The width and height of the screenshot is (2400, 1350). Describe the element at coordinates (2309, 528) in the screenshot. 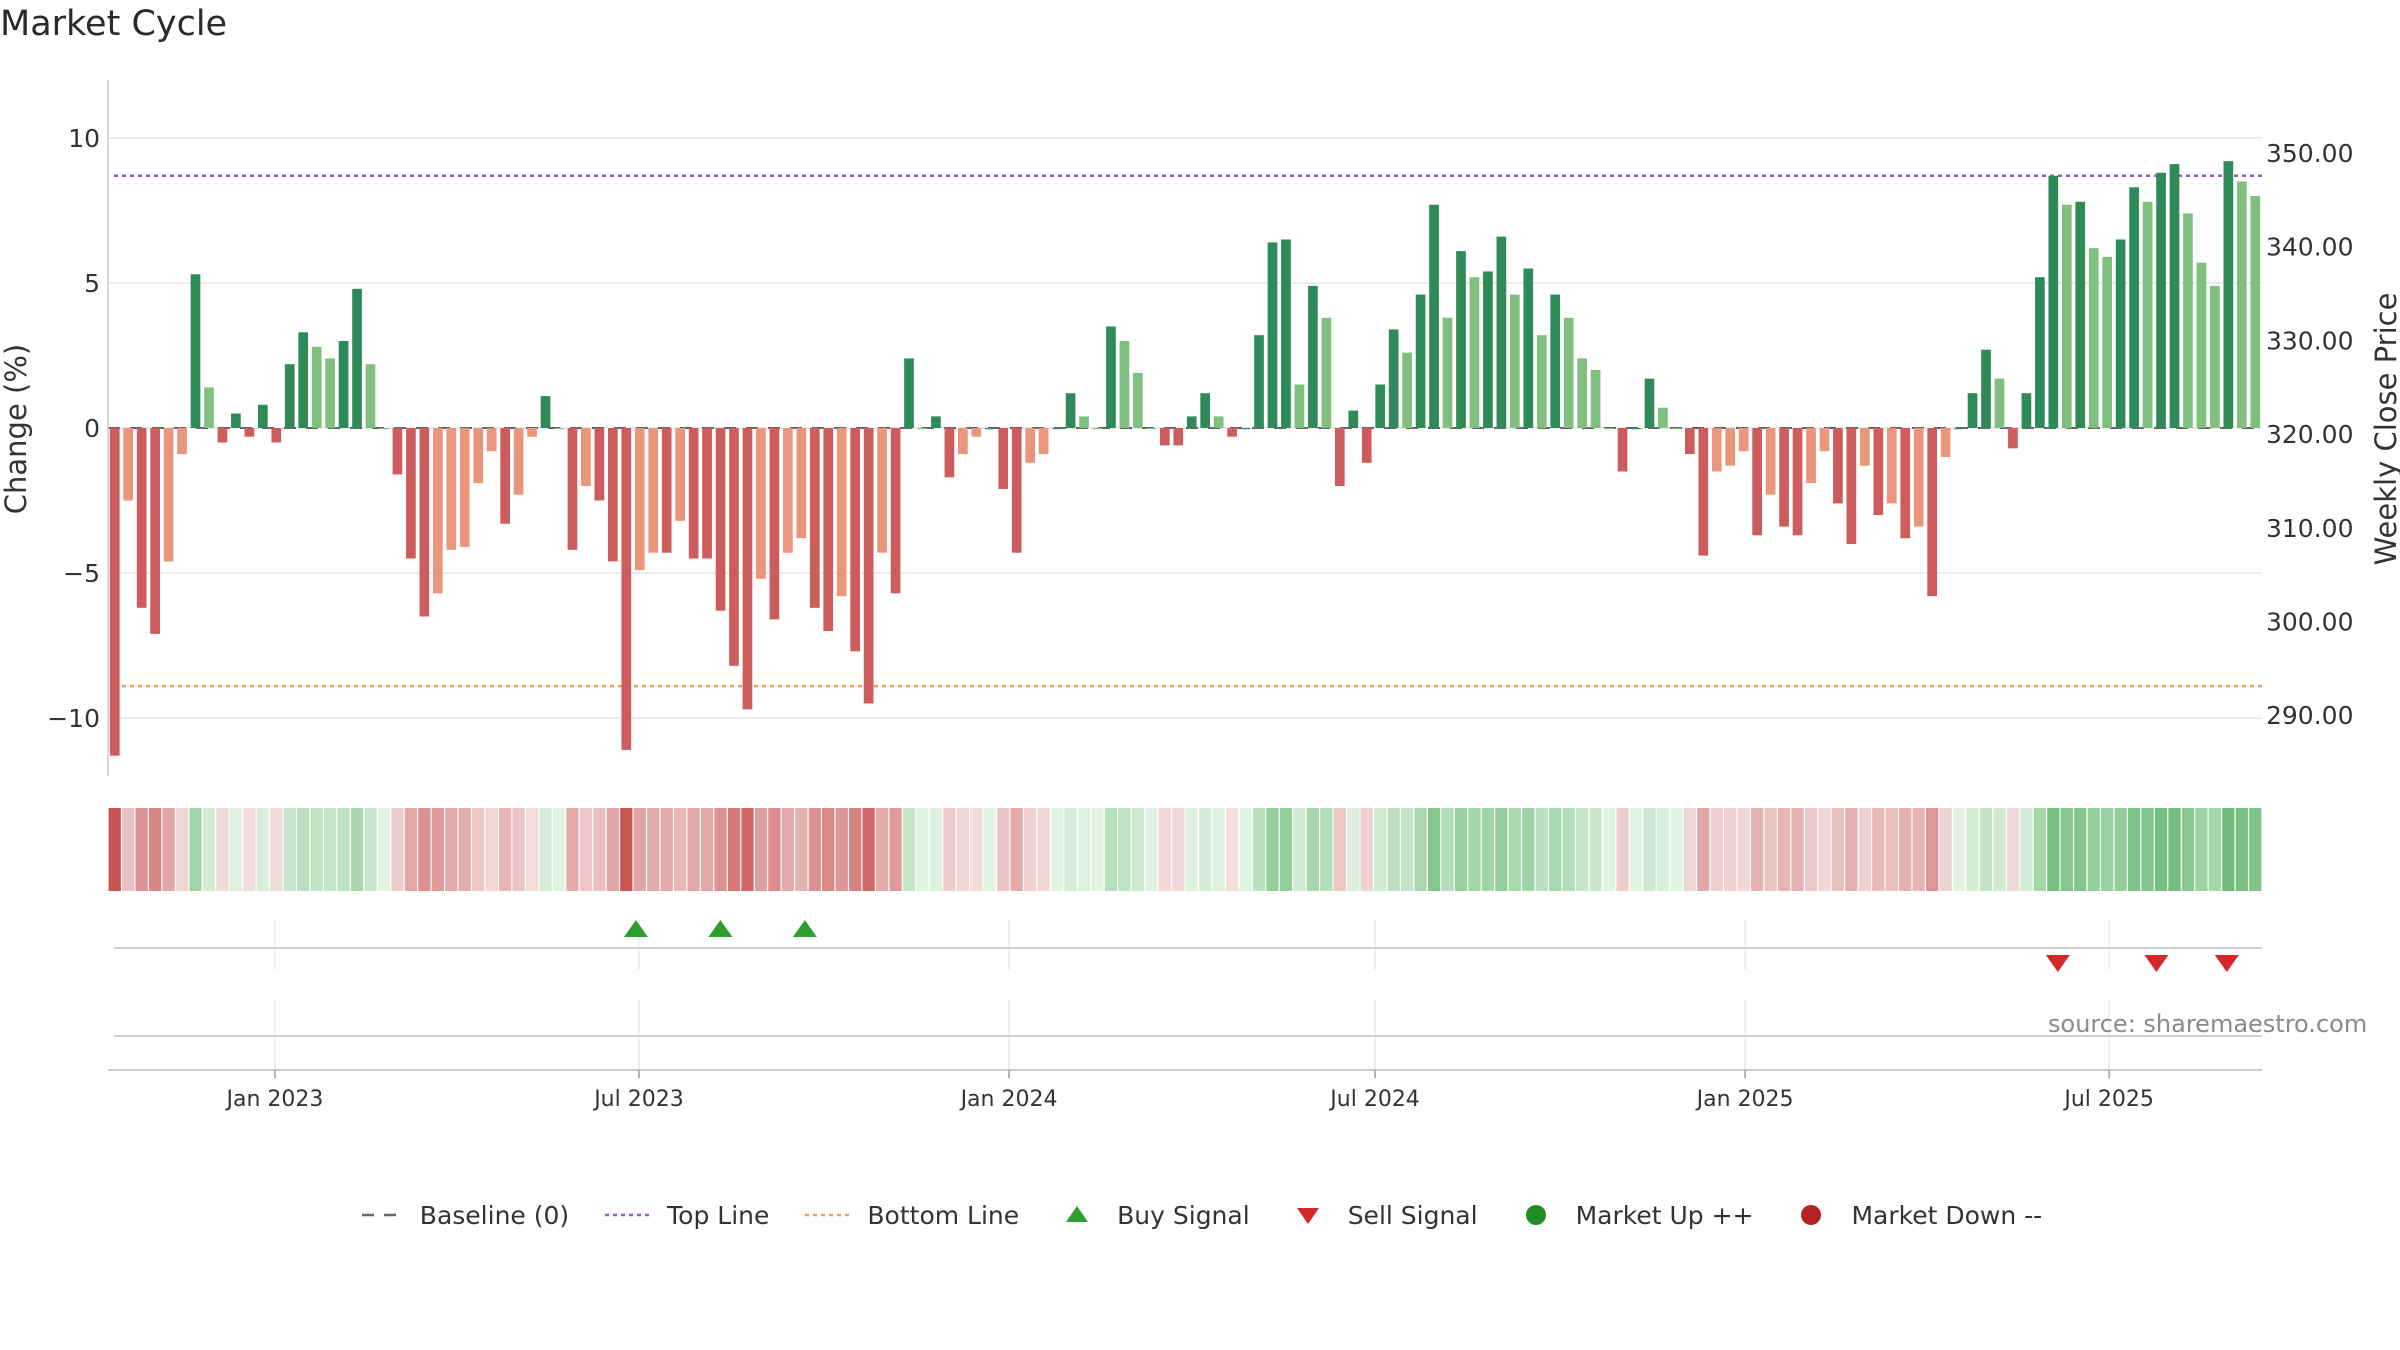

I see `y-right-tick-label: 310.00` at that location.